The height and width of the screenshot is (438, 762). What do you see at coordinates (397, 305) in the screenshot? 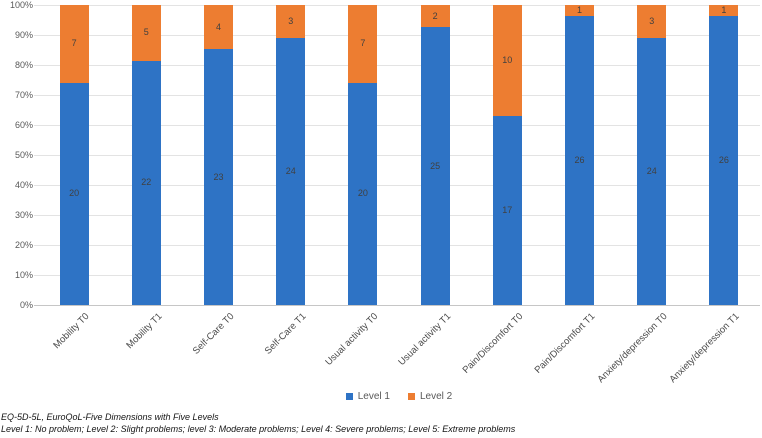
I see `x-axis-line` at bounding box center [397, 305].